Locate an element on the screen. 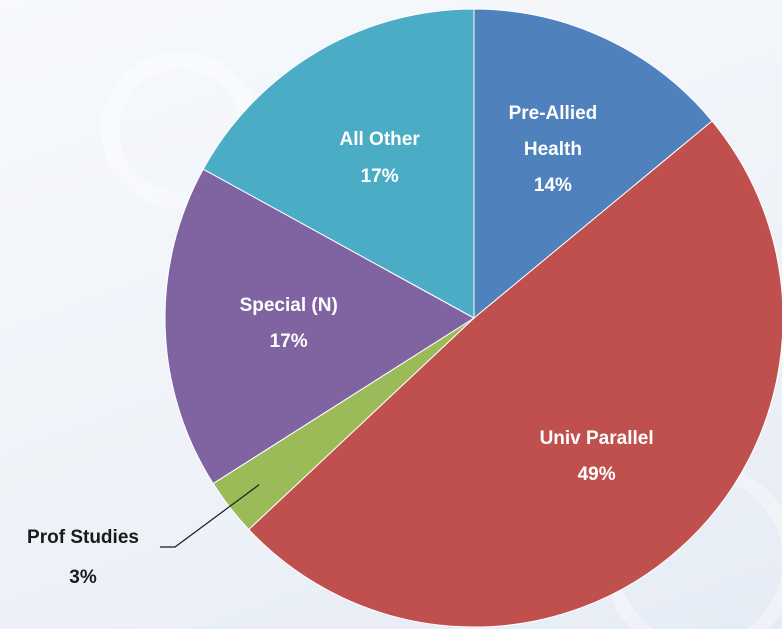  leader-line is located at coordinates (210, 516).